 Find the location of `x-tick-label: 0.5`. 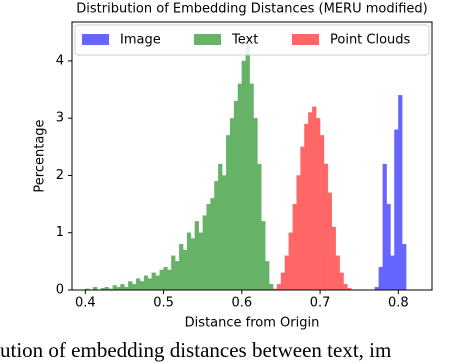

x-tick-label: 0.5 is located at coordinates (163, 303).